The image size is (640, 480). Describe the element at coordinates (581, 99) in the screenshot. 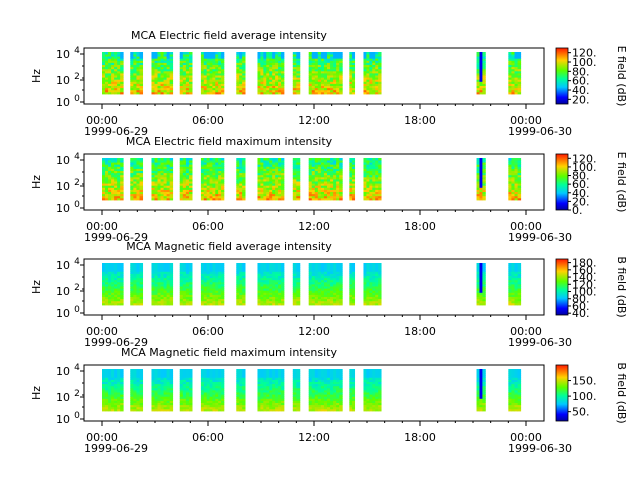

I see `colorbar-tick-label: 20.` at that location.